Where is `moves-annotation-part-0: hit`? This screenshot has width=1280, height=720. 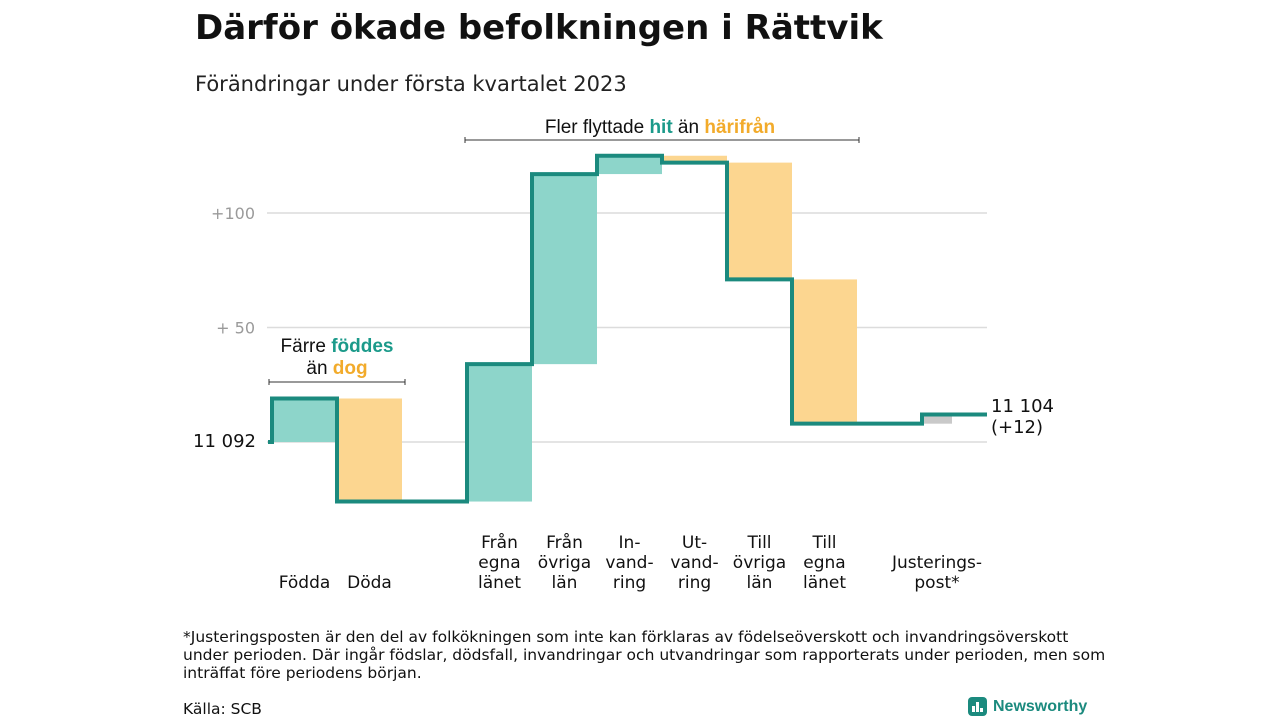
moves-annotation-part-0: hit is located at coordinates (661, 127).